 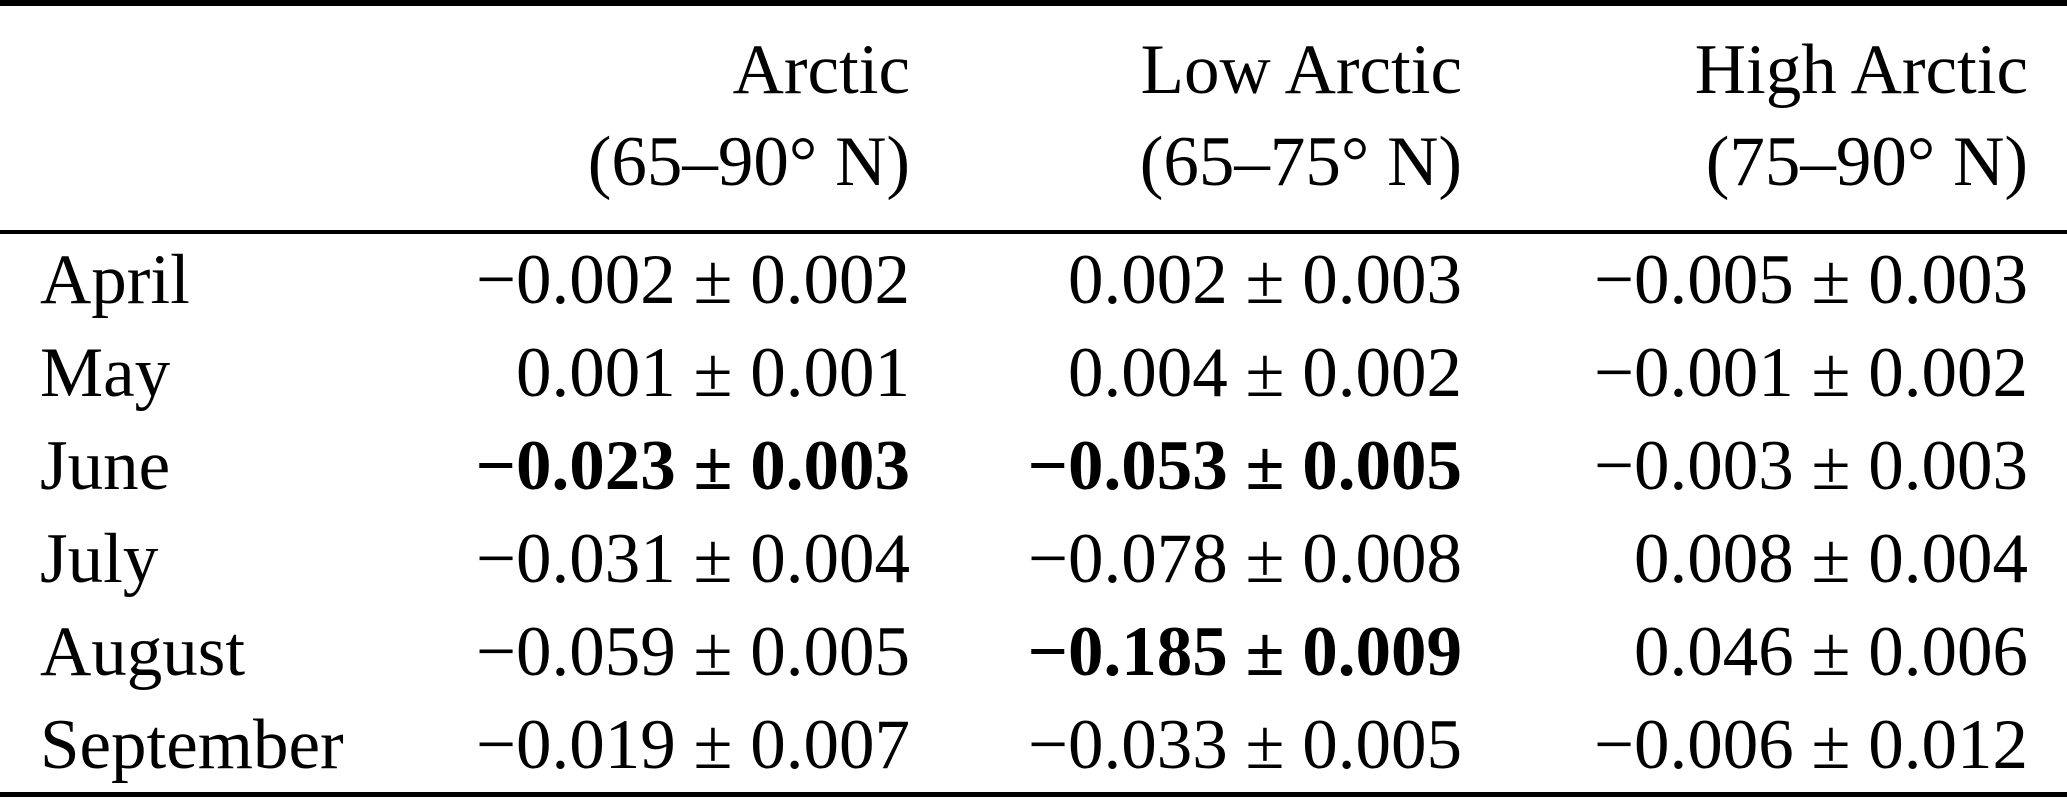 What do you see at coordinates (1810, 280) in the screenshot?
I see `value-cell-april-high-arctic: −0.005 ± 0.003` at bounding box center [1810, 280].